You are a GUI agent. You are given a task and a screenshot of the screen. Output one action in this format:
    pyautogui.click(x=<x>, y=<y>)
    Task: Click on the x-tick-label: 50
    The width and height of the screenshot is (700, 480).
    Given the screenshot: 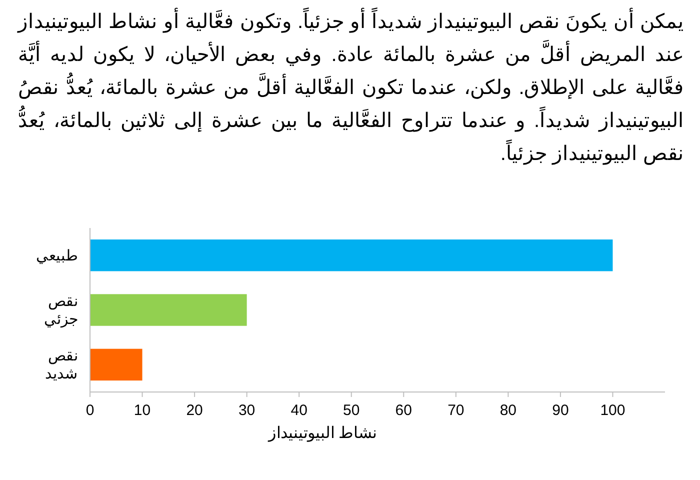 What is the action you would take?
    pyautogui.click(x=351, y=410)
    